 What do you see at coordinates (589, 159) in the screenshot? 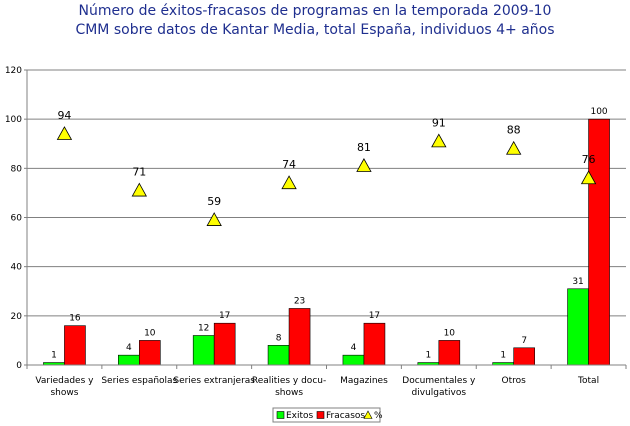
I see `data-label-pct: 76` at bounding box center [589, 159].